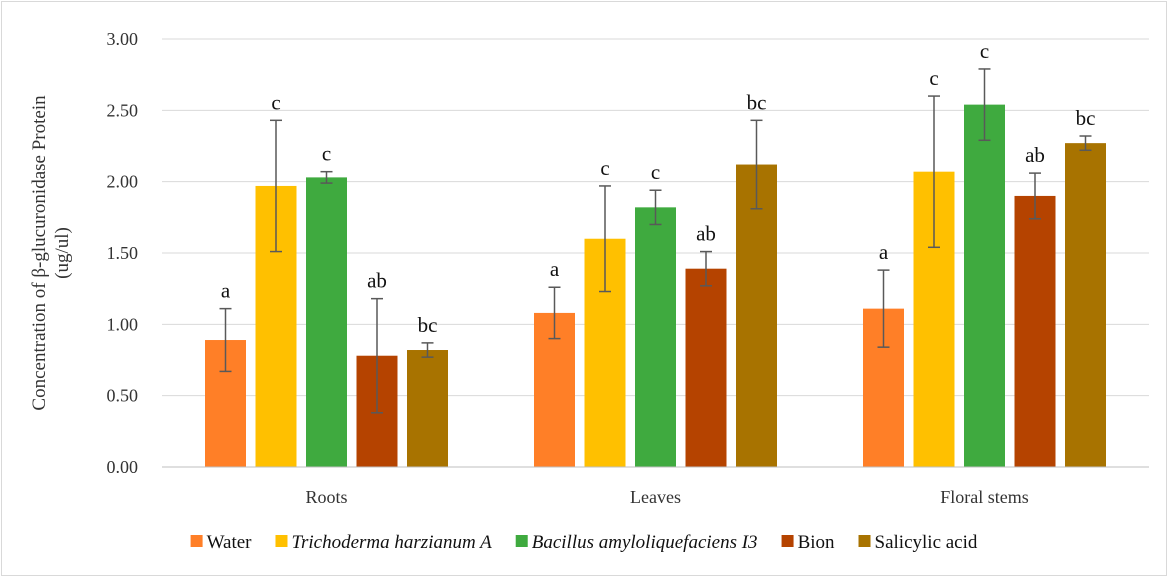  What do you see at coordinates (123, 110) in the screenshot?
I see `y-tick-label: 2.50` at bounding box center [123, 110].